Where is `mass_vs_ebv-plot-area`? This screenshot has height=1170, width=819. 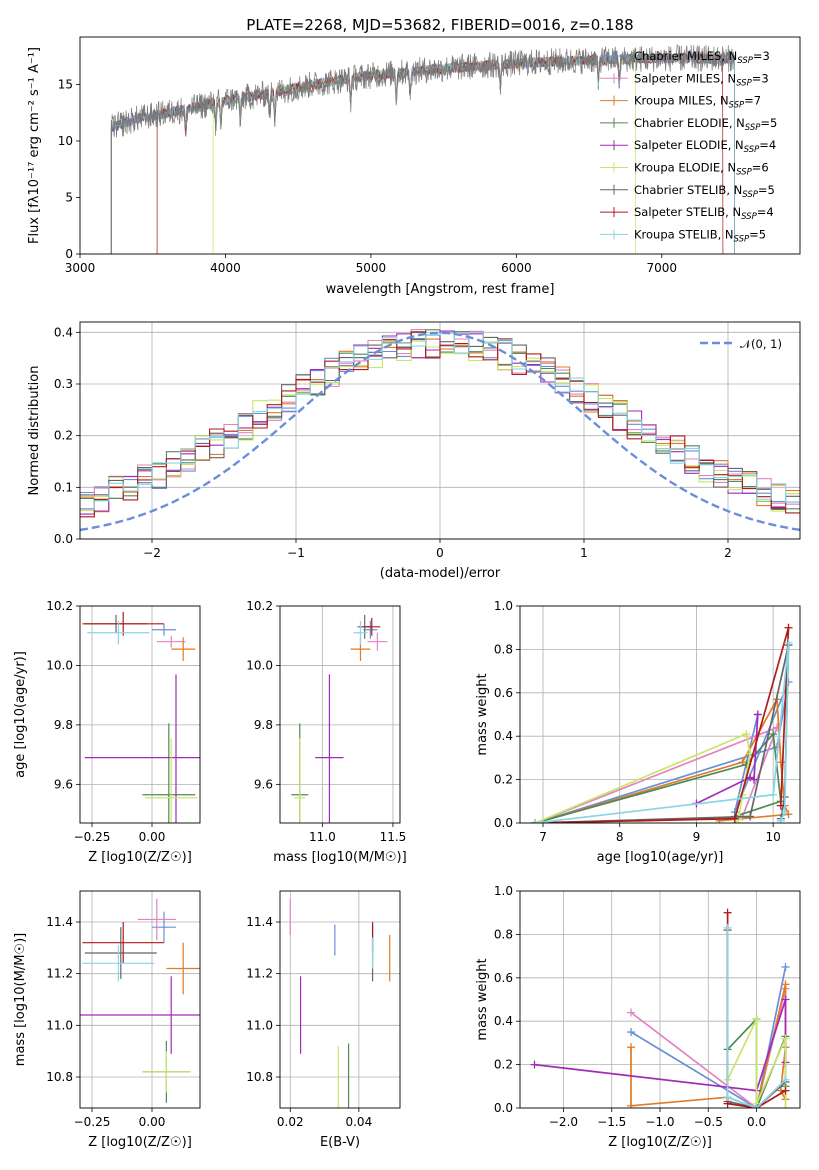
mass_vs_ebv-plot-area is located at coordinates (340, 1003).